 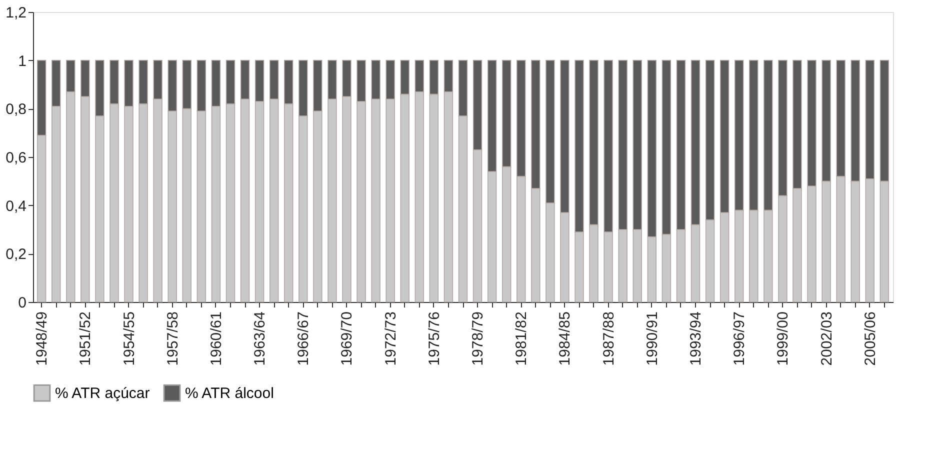 I want to click on x-tick-label: 1966/67, so click(x=303, y=339).